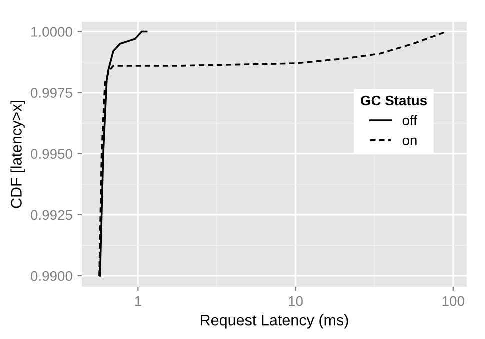  Describe the element at coordinates (51, 154) in the screenshot. I see `y-tick-label: 0.9950` at that location.